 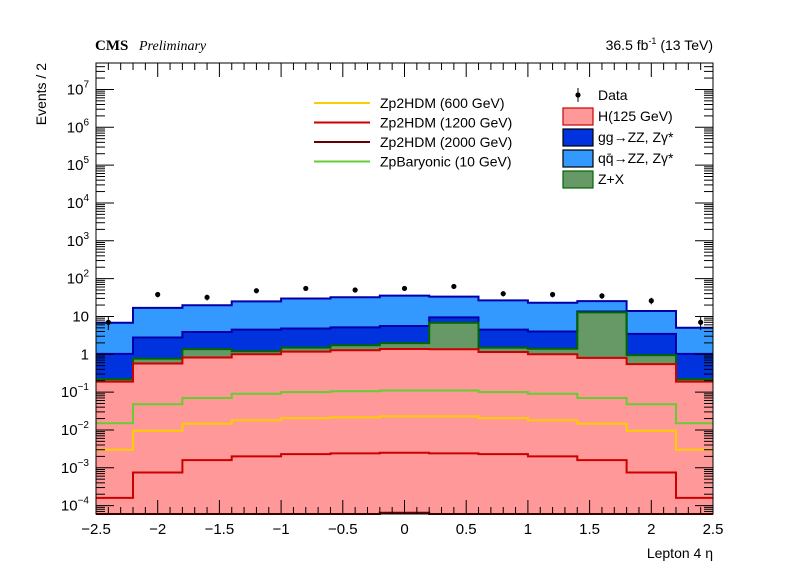 I want to click on lumi-value: 36.5 fb, so click(x=627, y=45).